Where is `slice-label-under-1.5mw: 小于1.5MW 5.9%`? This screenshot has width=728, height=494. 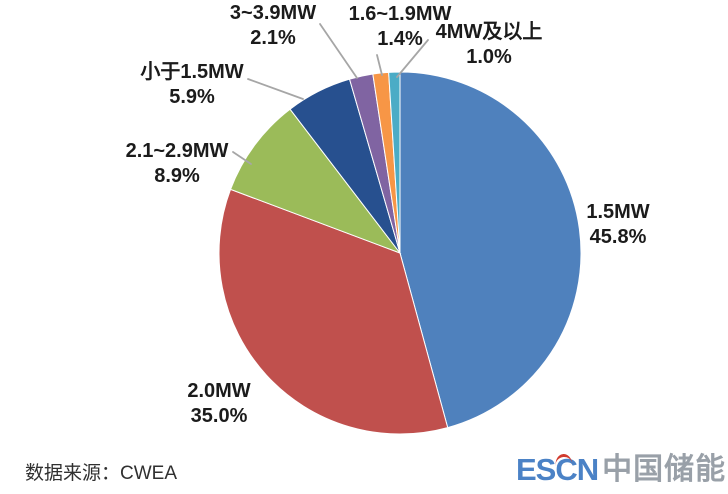
slice-label-under-1.5mw: 小于1.5MW 5.9% is located at coordinates (192, 85).